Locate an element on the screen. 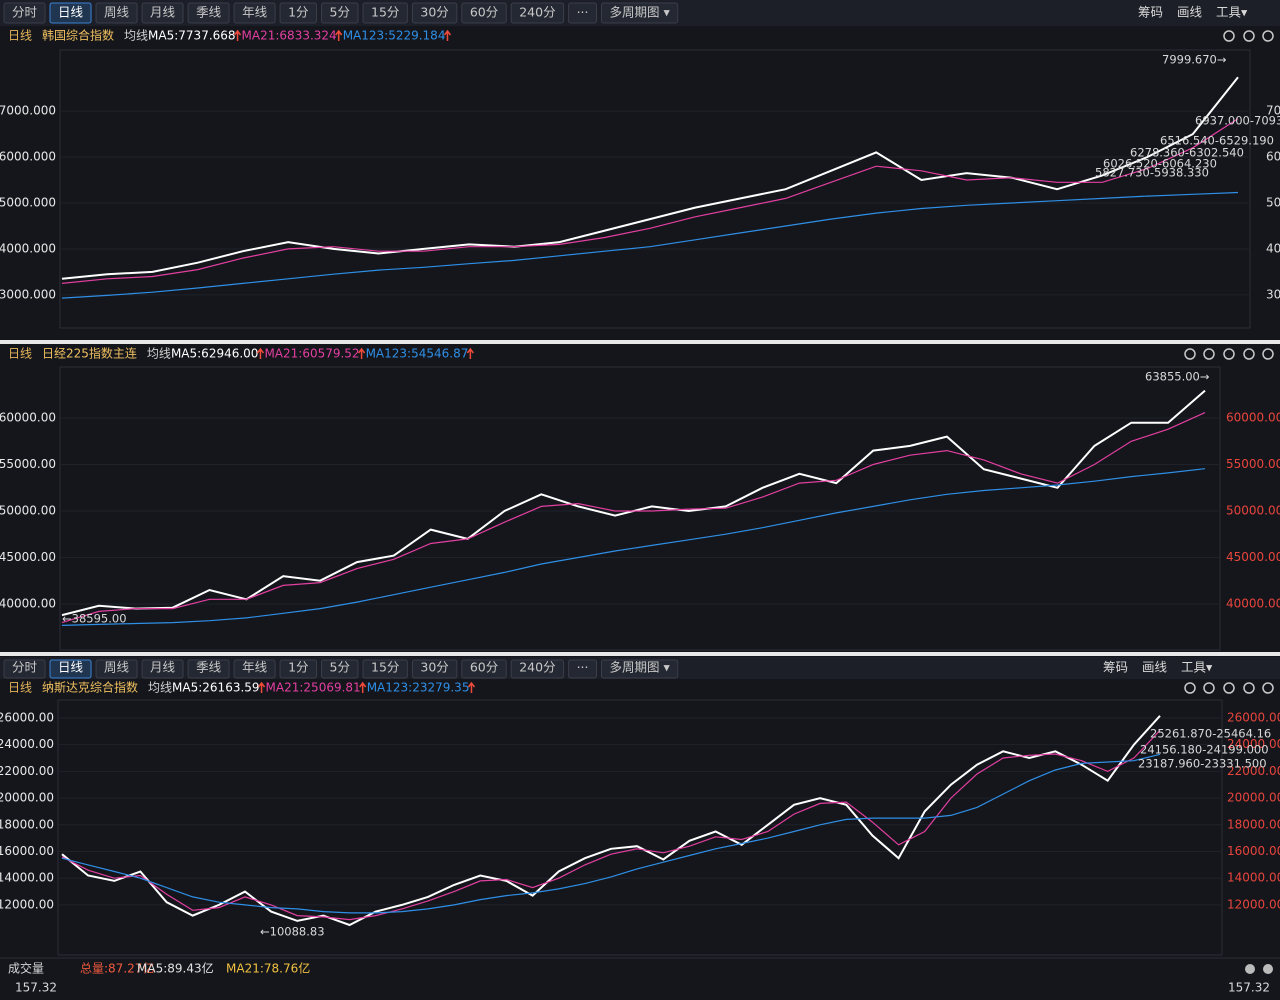  ma-label: 均线 is located at coordinates (160, 688).